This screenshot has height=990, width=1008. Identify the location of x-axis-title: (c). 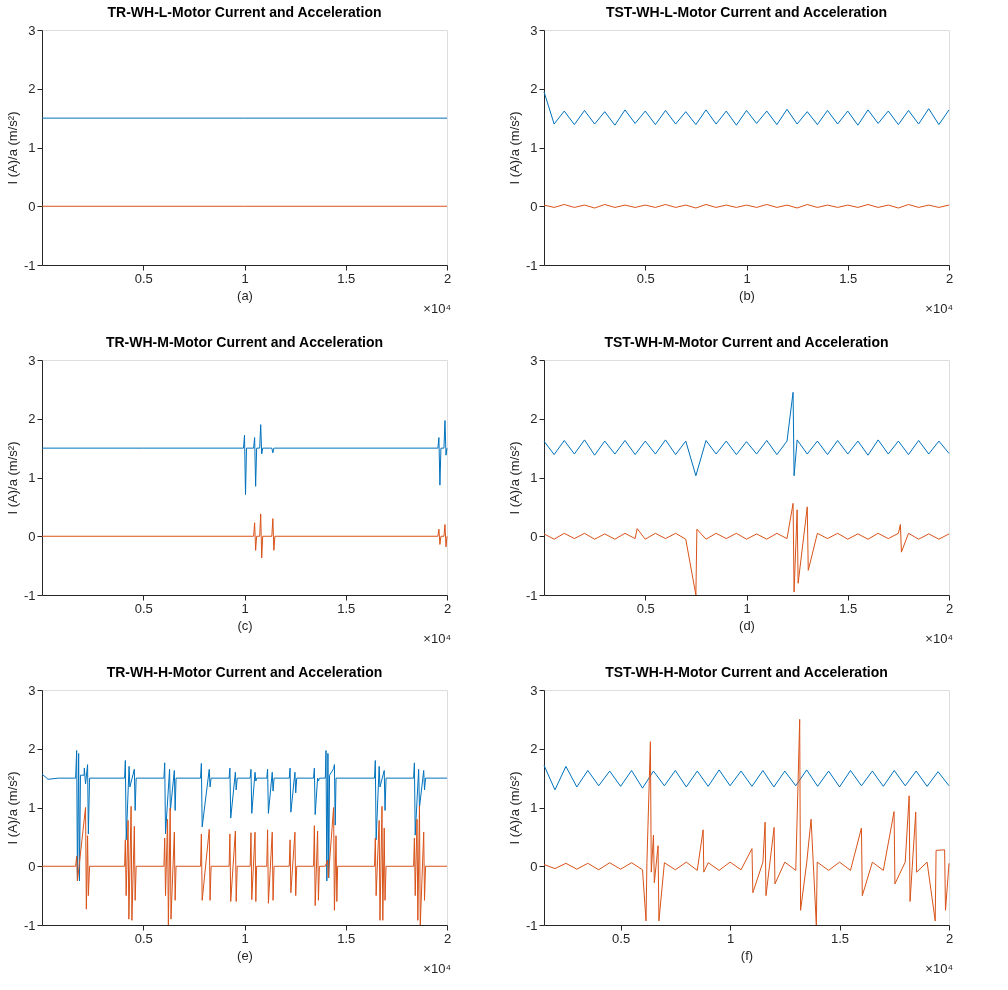
(245, 625).